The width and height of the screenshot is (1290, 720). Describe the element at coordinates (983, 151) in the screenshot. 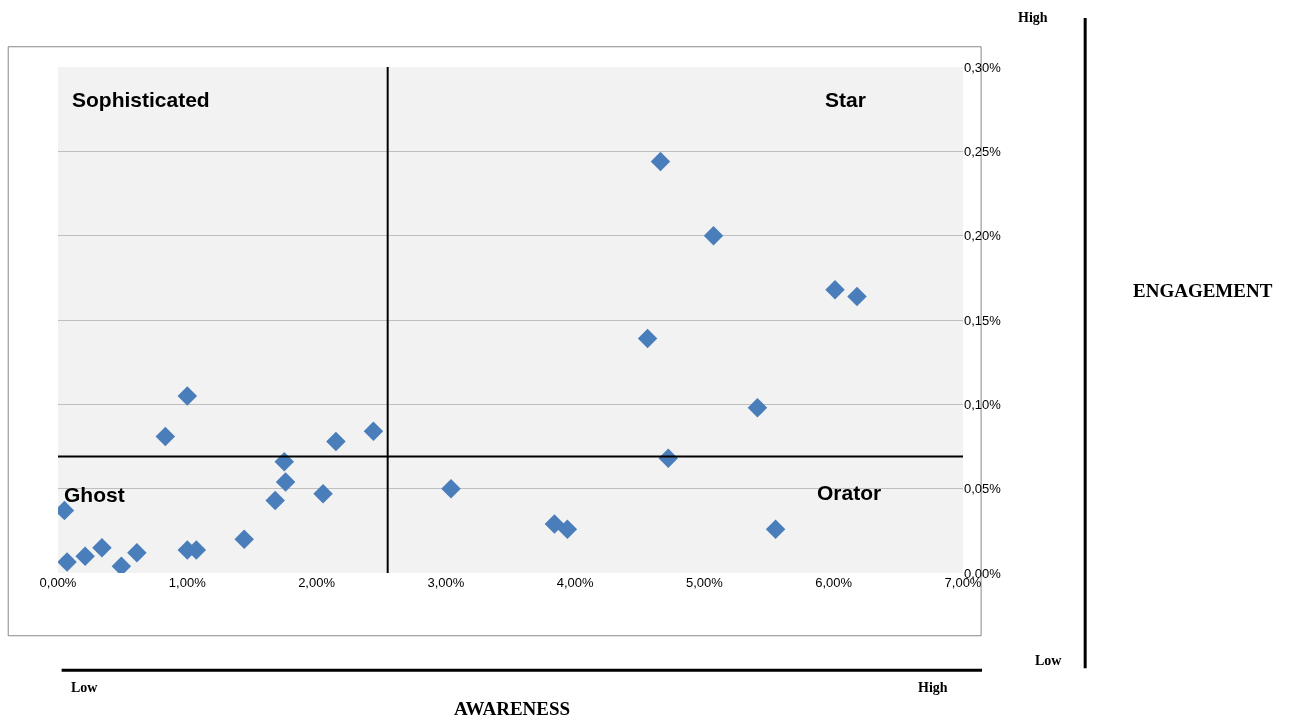

I see `y-tick-label: 0,25%` at that location.